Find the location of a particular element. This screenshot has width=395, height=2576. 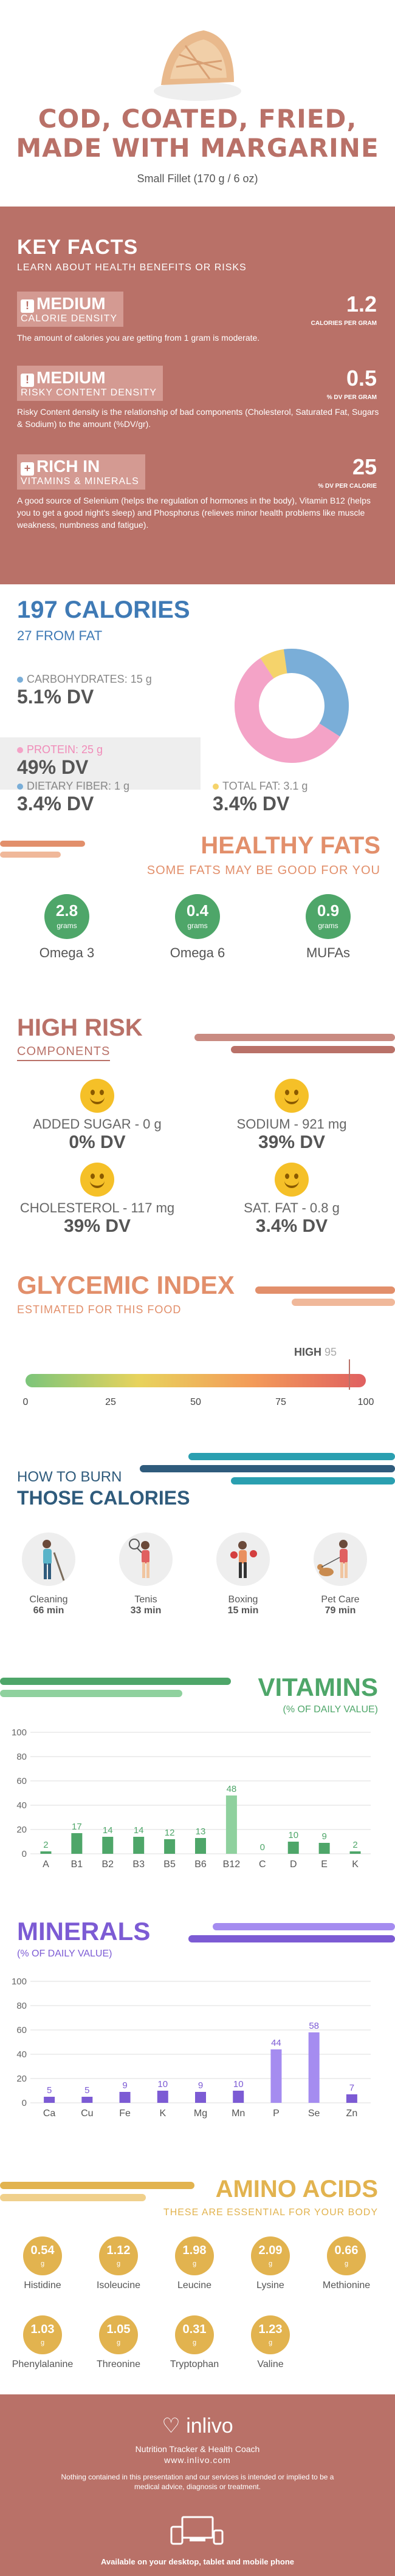

fat-omega6: 0.4 grams Omega 6 is located at coordinates (197, 927).